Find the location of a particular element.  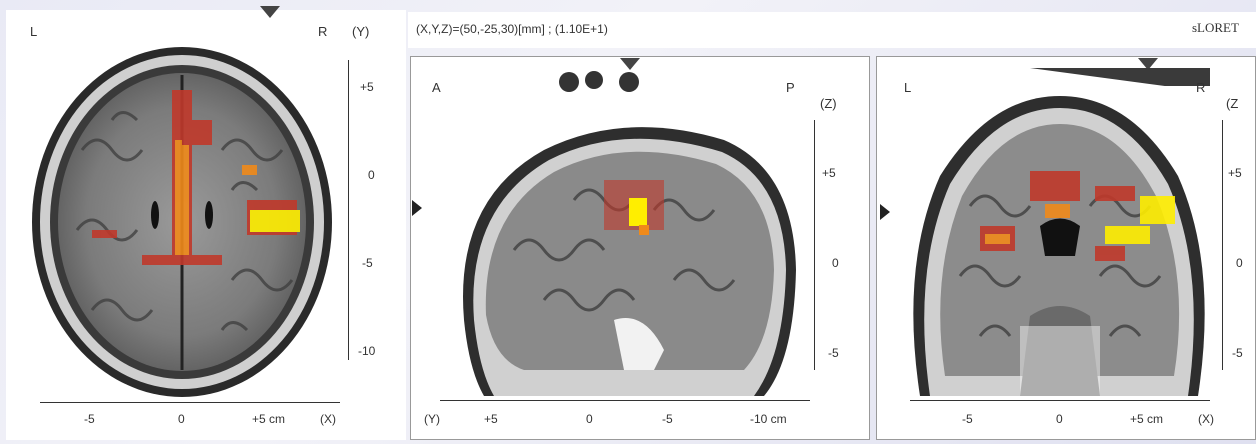

coronal-z-tick: 0 is located at coordinates (1239, 263).